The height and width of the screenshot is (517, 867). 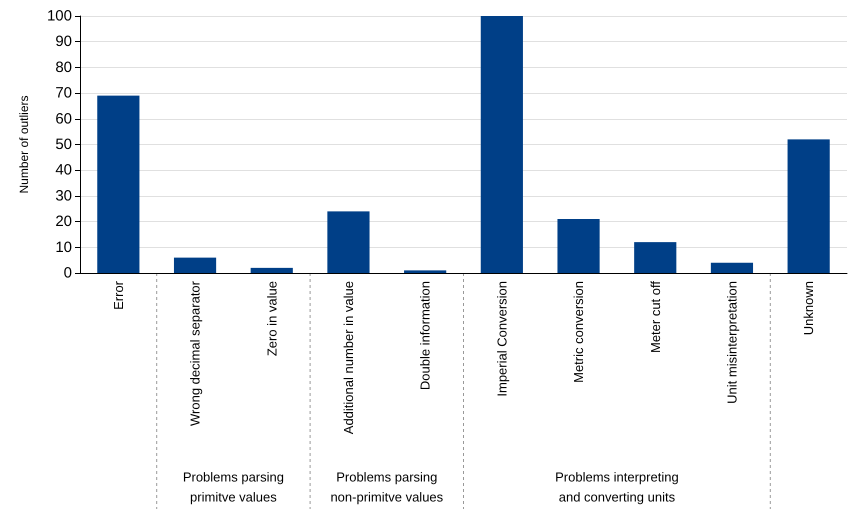 What do you see at coordinates (68, 273) in the screenshot?
I see `y-tick-label: 0` at bounding box center [68, 273].